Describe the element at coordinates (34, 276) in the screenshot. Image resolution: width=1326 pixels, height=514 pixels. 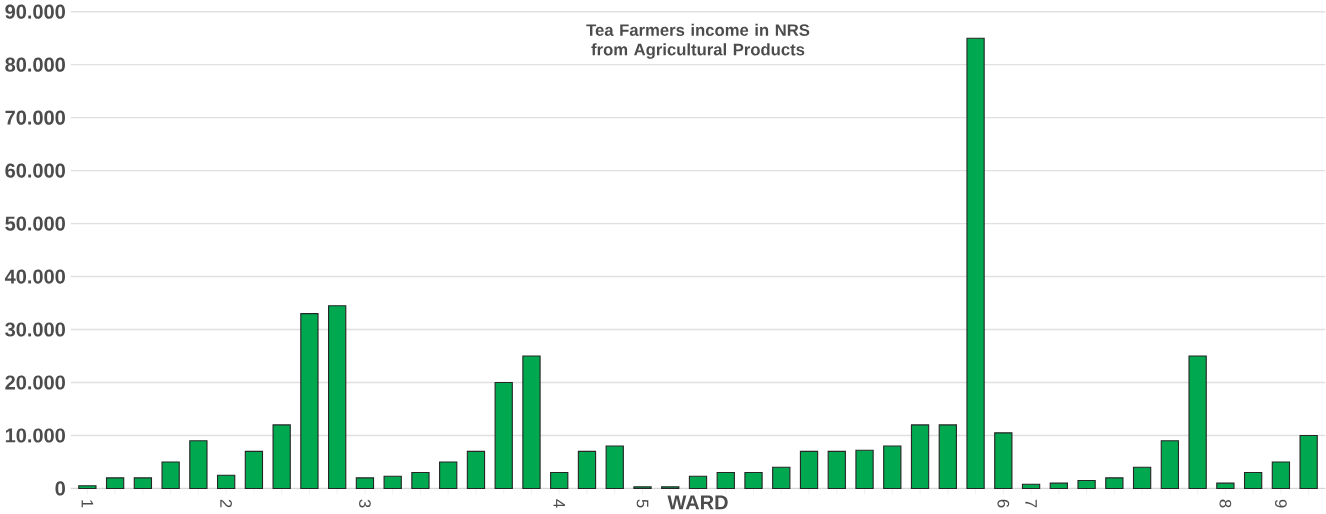
I see `y-tick-label: 40.000` at that location.